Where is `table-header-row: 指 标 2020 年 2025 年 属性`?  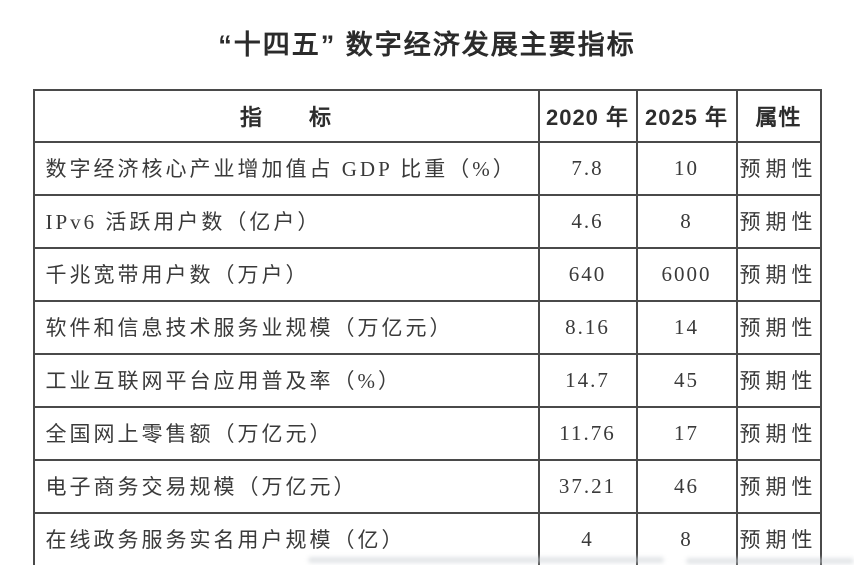
table-header-row: 指 标 2020 年 2025 年 属性 is located at coordinates (427, 115).